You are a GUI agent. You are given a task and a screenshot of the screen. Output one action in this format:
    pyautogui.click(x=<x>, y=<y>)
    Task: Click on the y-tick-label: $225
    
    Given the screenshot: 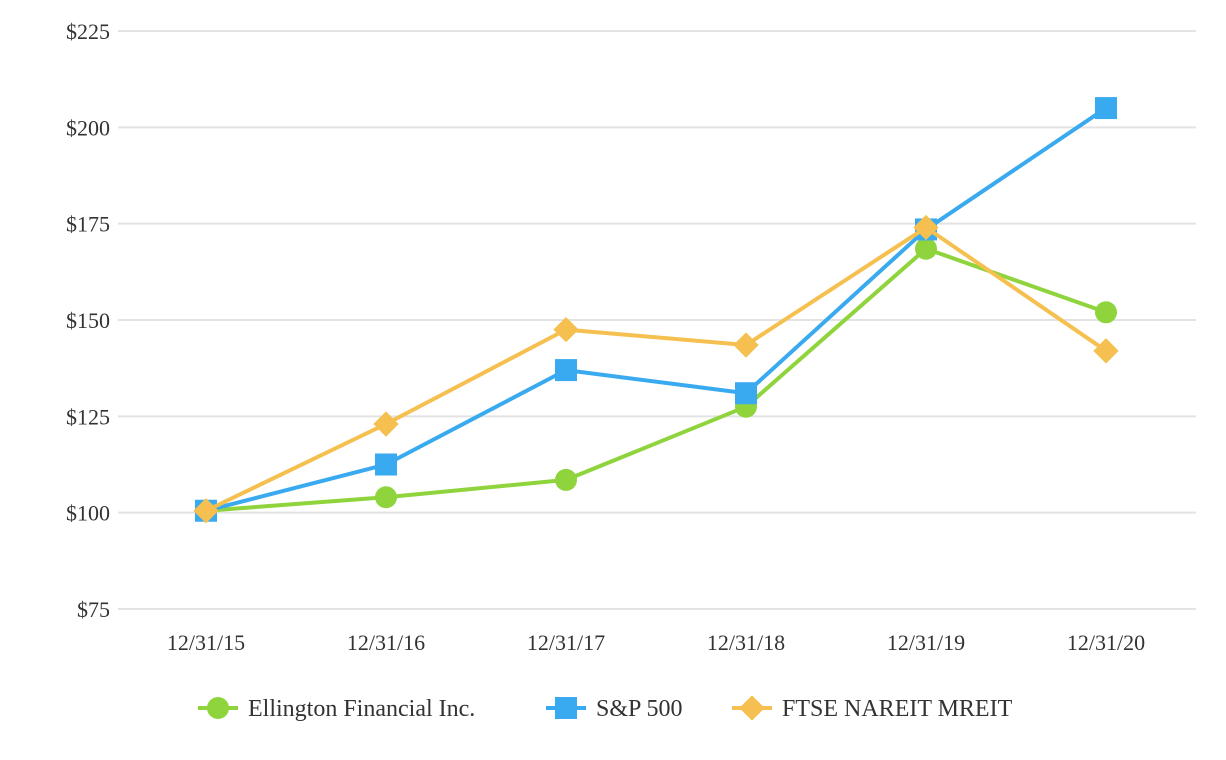 What is the action you would take?
    pyautogui.click(x=88, y=31)
    